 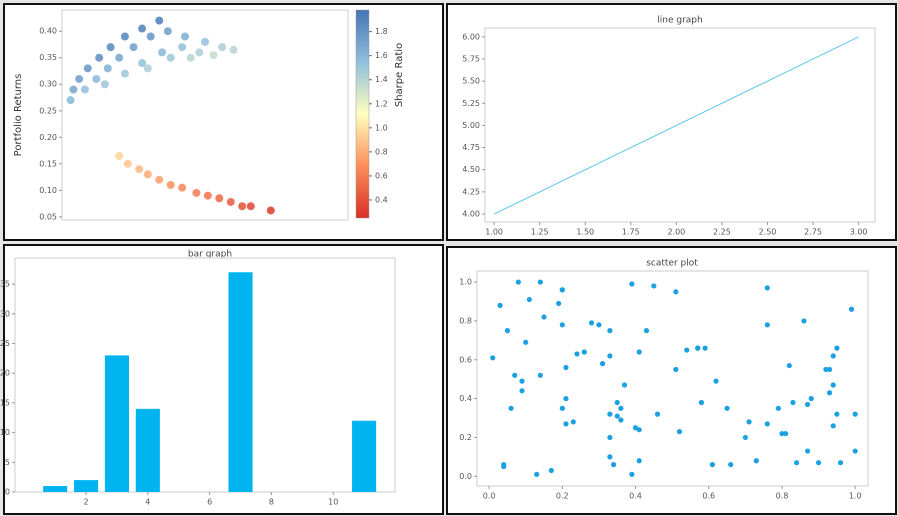 What do you see at coordinates (147, 502) in the screenshot?
I see `x-tick-label: 4` at bounding box center [147, 502].